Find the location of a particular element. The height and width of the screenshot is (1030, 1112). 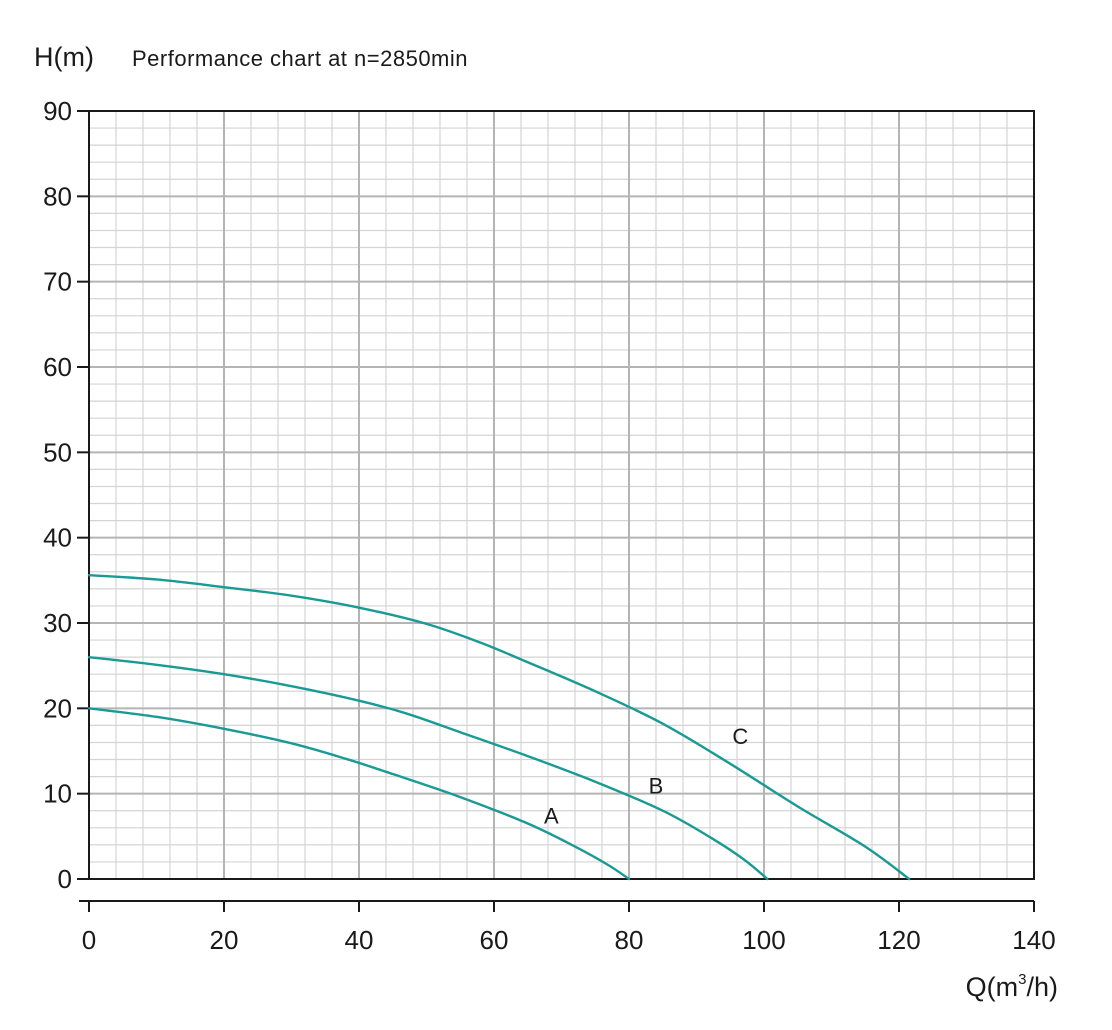

y-tick-label: 40 is located at coordinates (57, 538).